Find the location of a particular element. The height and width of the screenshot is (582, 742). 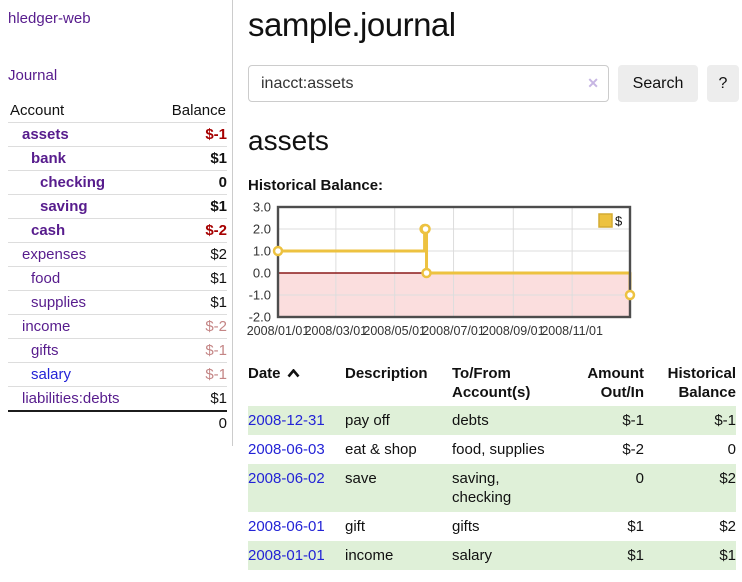

chart-title: Historical Balance: is located at coordinates (316, 185).